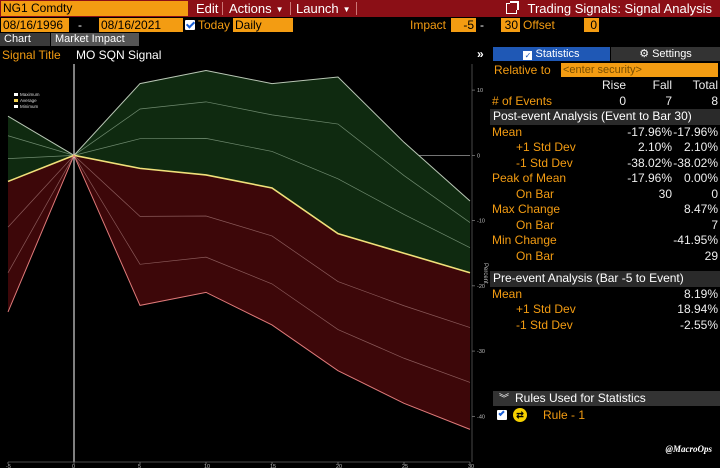 This screenshot has width=720, height=468. Describe the element at coordinates (644, 54) in the screenshot. I see `gear-icon: ⚙` at that location.